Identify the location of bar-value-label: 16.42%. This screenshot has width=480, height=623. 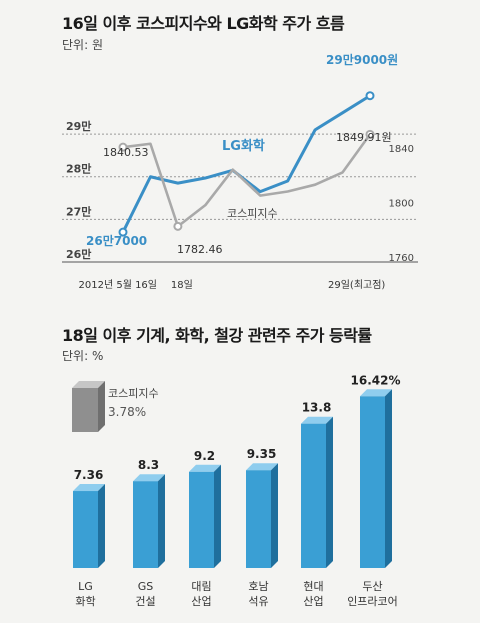
(376, 380).